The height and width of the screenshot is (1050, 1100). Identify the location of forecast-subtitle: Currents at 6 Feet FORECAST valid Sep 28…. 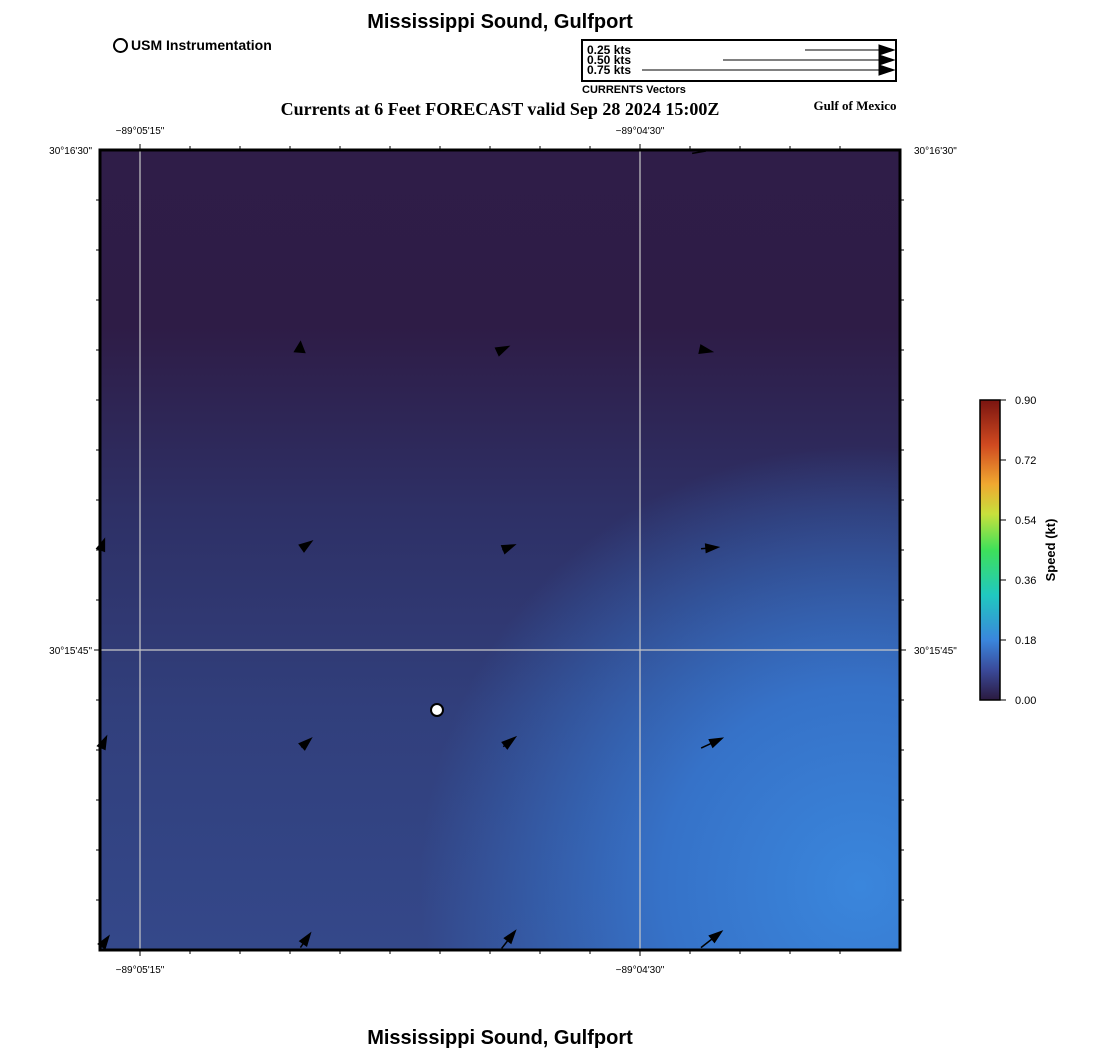
(500, 109).